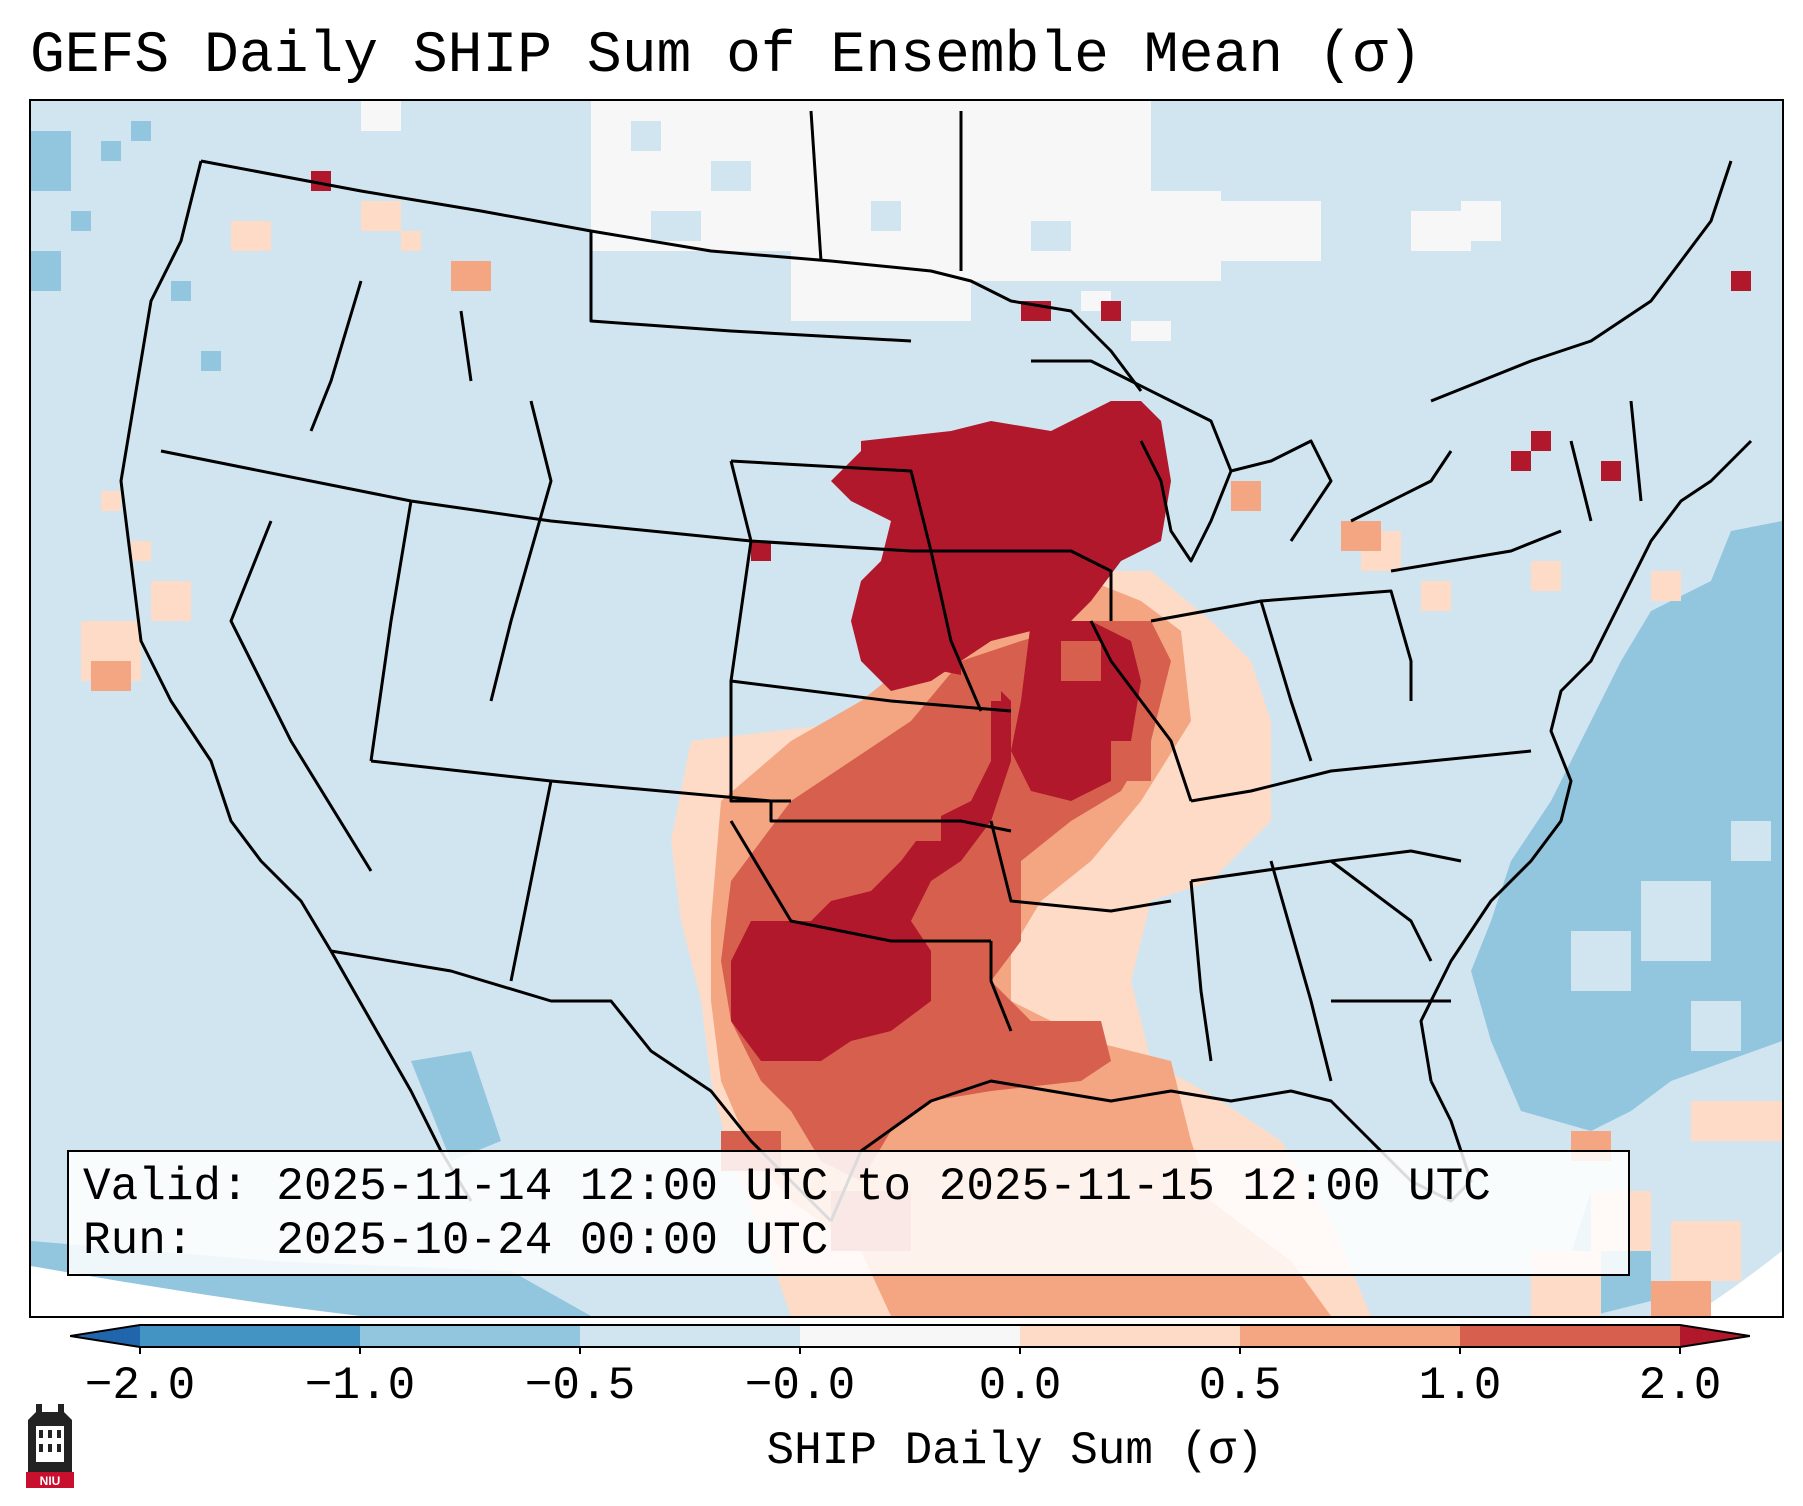 The height and width of the screenshot is (1506, 1803). Describe the element at coordinates (1460, 1386) in the screenshot. I see `colorbar-tick-label: 1.0` at that location.